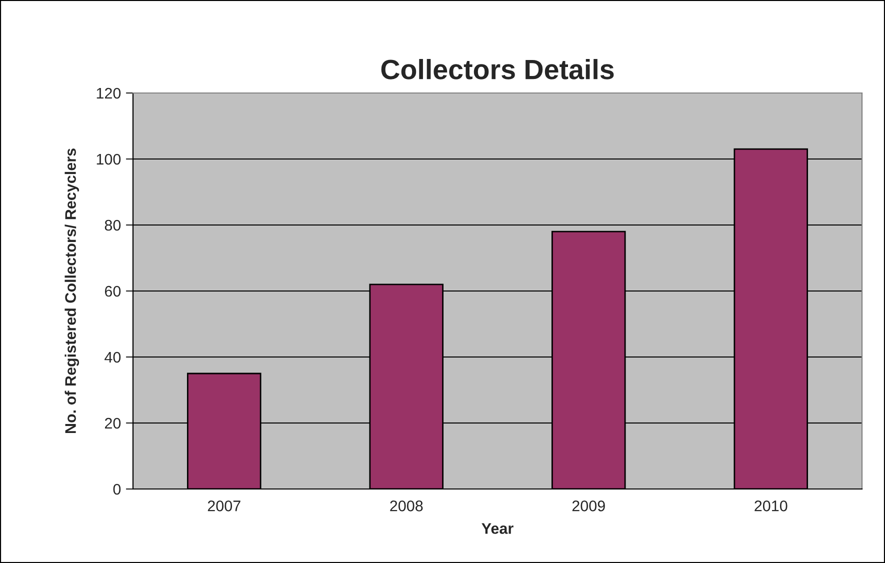  I want to click on y-tick-label: 20, so click(112, 423).